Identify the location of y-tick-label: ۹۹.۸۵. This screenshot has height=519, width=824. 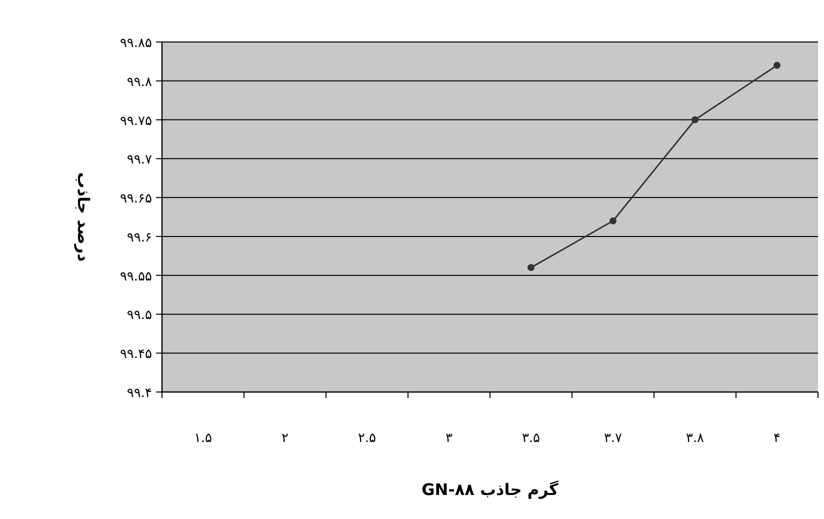
(136, 43).